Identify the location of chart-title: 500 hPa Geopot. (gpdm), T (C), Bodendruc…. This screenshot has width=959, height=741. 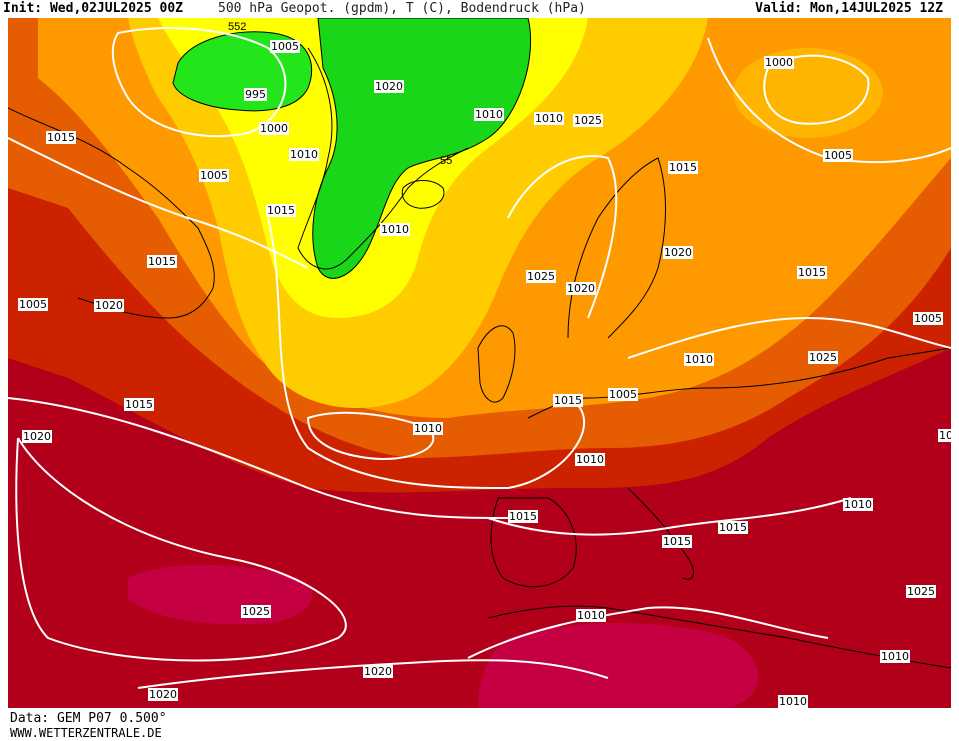
(402, 8).